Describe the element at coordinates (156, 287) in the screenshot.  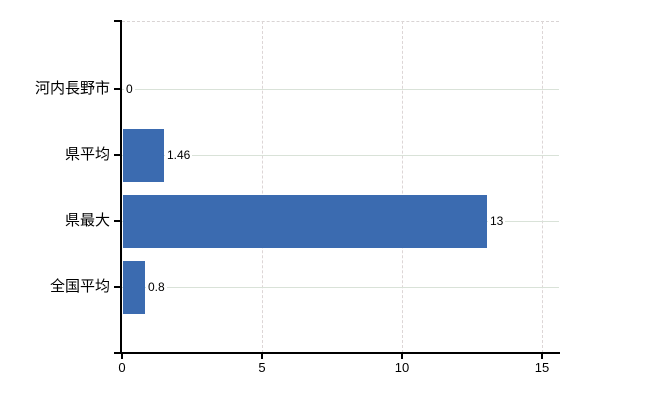
I see `value-label: 0.8` at that location.